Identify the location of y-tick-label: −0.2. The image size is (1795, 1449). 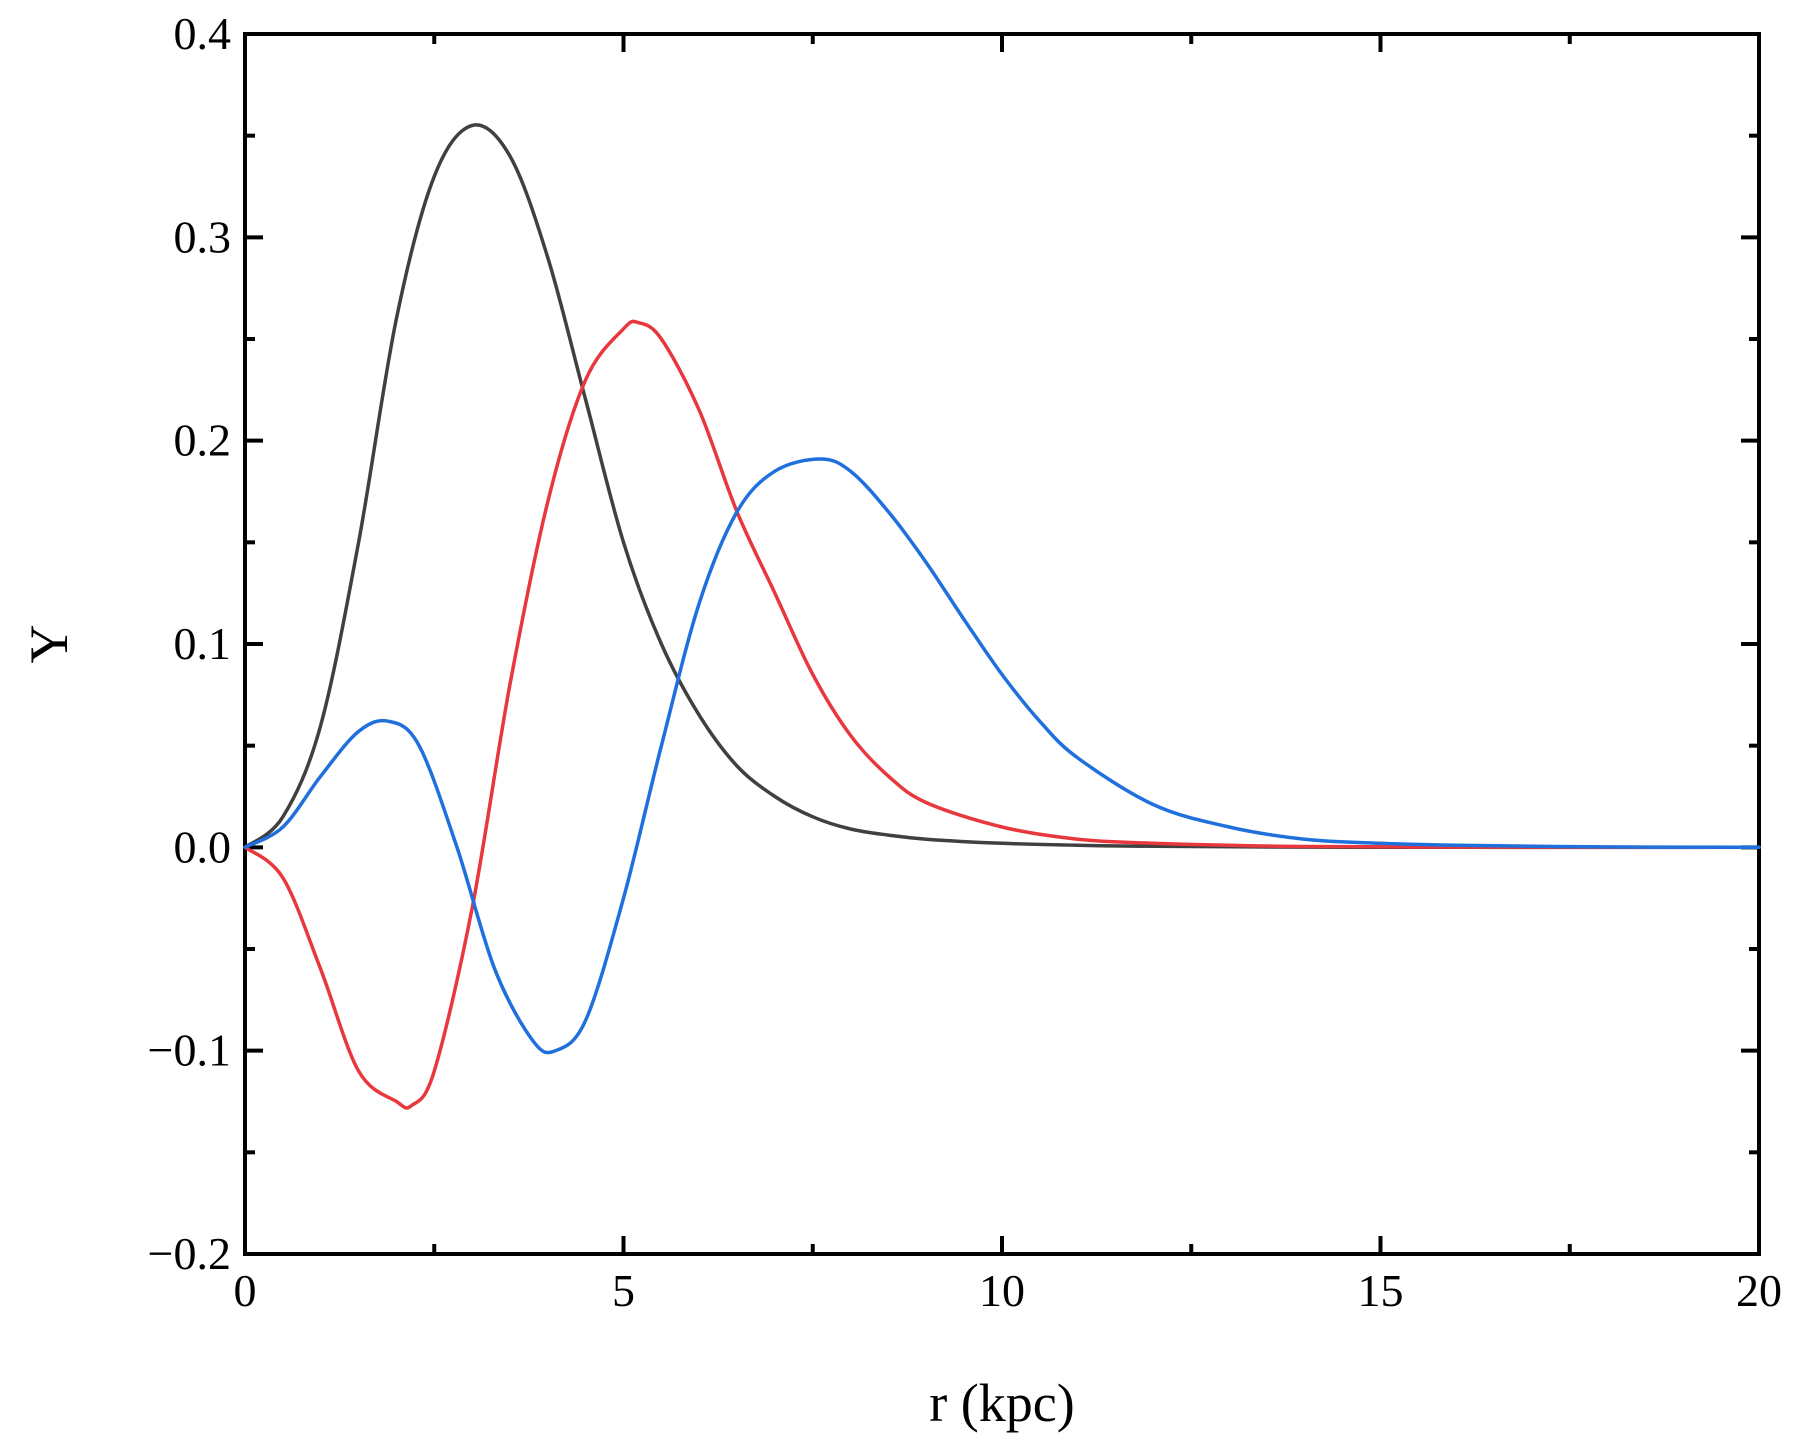
(189, 1253).